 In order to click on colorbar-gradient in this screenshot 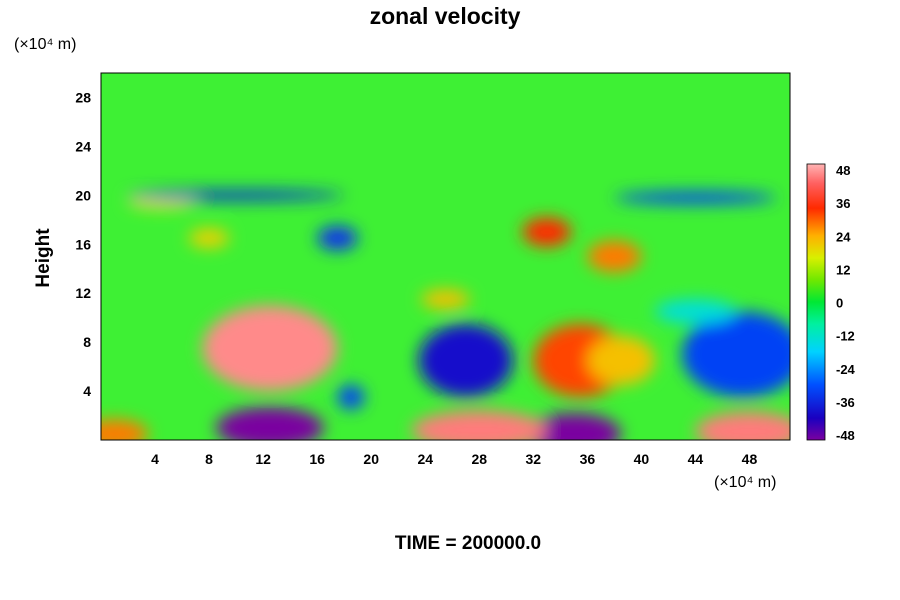, I will do `click(816, 302)`.